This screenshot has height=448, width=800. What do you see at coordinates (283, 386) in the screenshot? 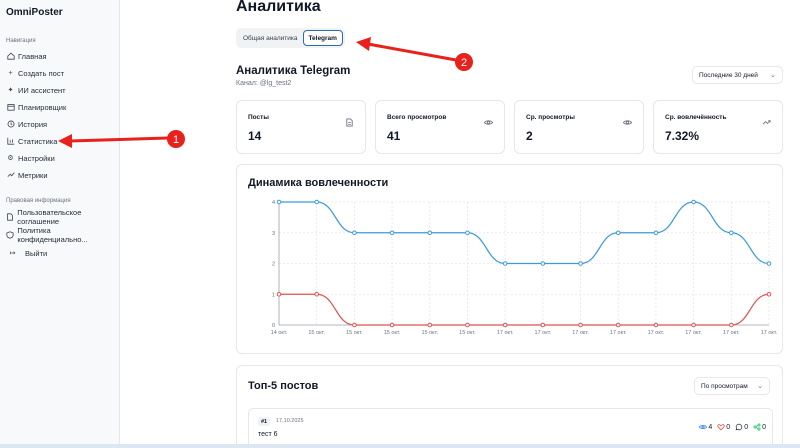
I see `top-posts-title: Топ-5 постов` at bounding box center [283, 386].